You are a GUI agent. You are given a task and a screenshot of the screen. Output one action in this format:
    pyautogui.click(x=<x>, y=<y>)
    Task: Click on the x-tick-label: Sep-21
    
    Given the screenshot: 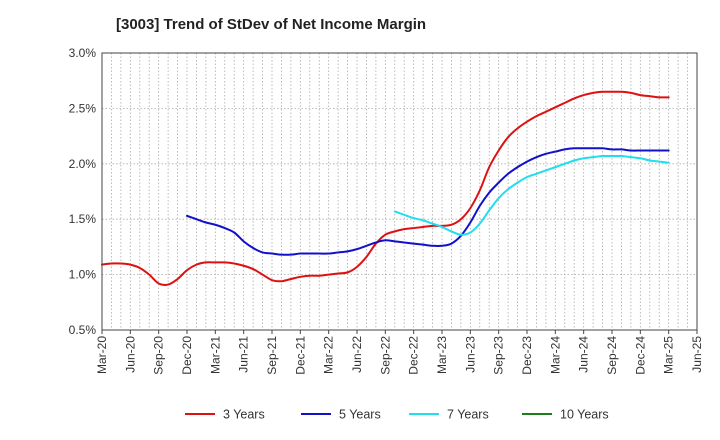 What is the action you would take?
    pyautogui.click(x=272, y=355)
    